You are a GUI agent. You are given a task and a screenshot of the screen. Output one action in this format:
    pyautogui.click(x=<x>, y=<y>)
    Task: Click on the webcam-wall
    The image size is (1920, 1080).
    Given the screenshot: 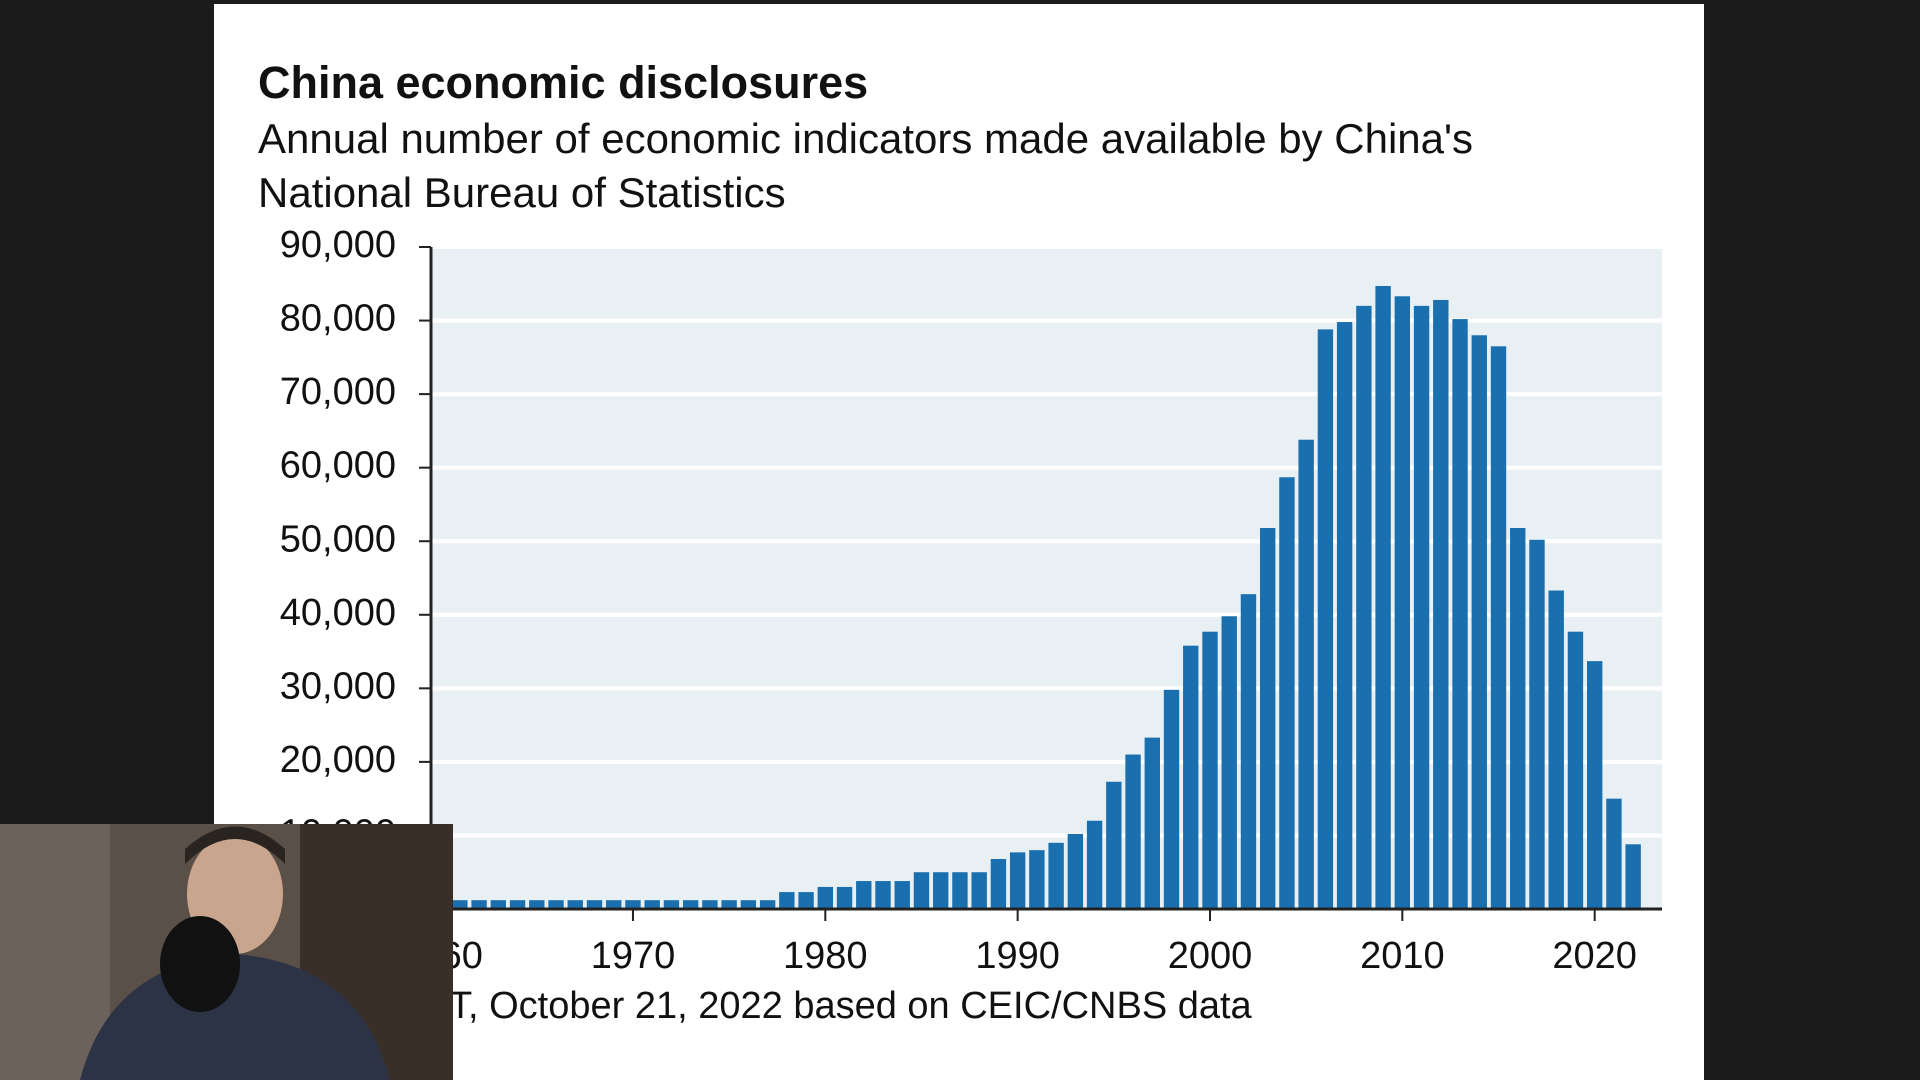 What is the action you would take?
    pyautogui.click(x=55, y=952)
    